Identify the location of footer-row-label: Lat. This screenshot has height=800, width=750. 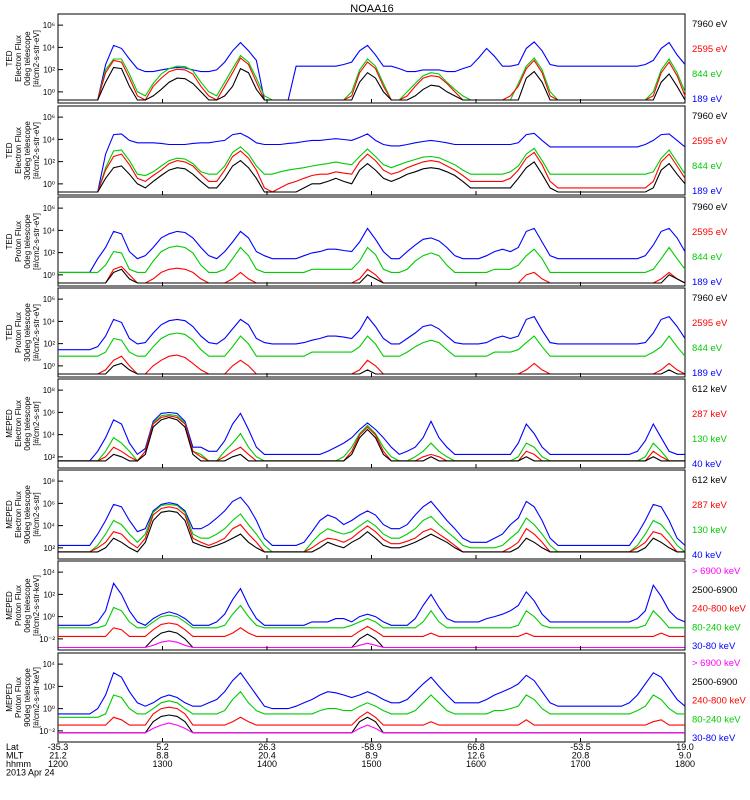
(12, 747).